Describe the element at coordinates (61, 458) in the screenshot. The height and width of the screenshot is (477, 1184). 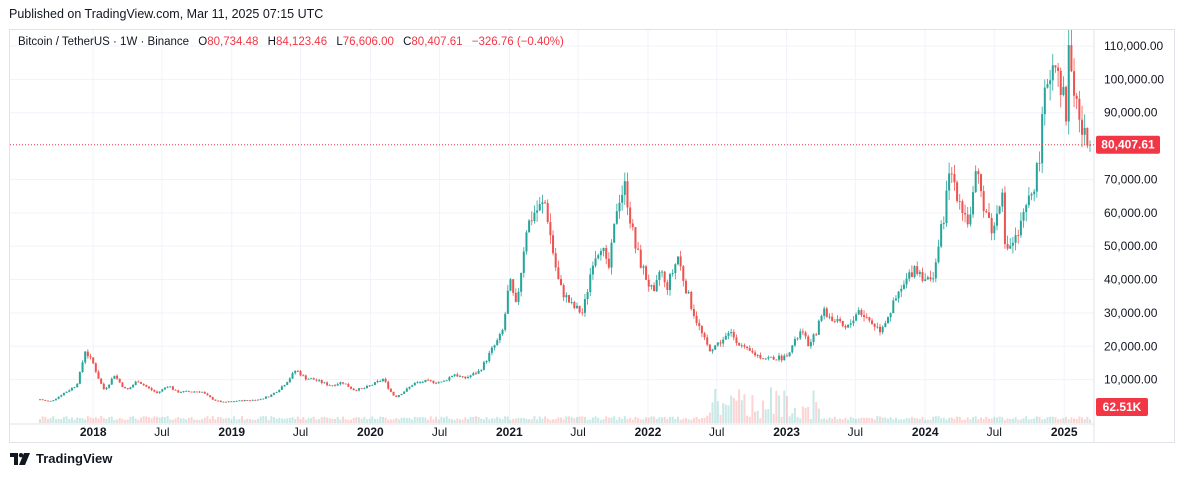
I see `tradingview-logo: TradingView` at that location.